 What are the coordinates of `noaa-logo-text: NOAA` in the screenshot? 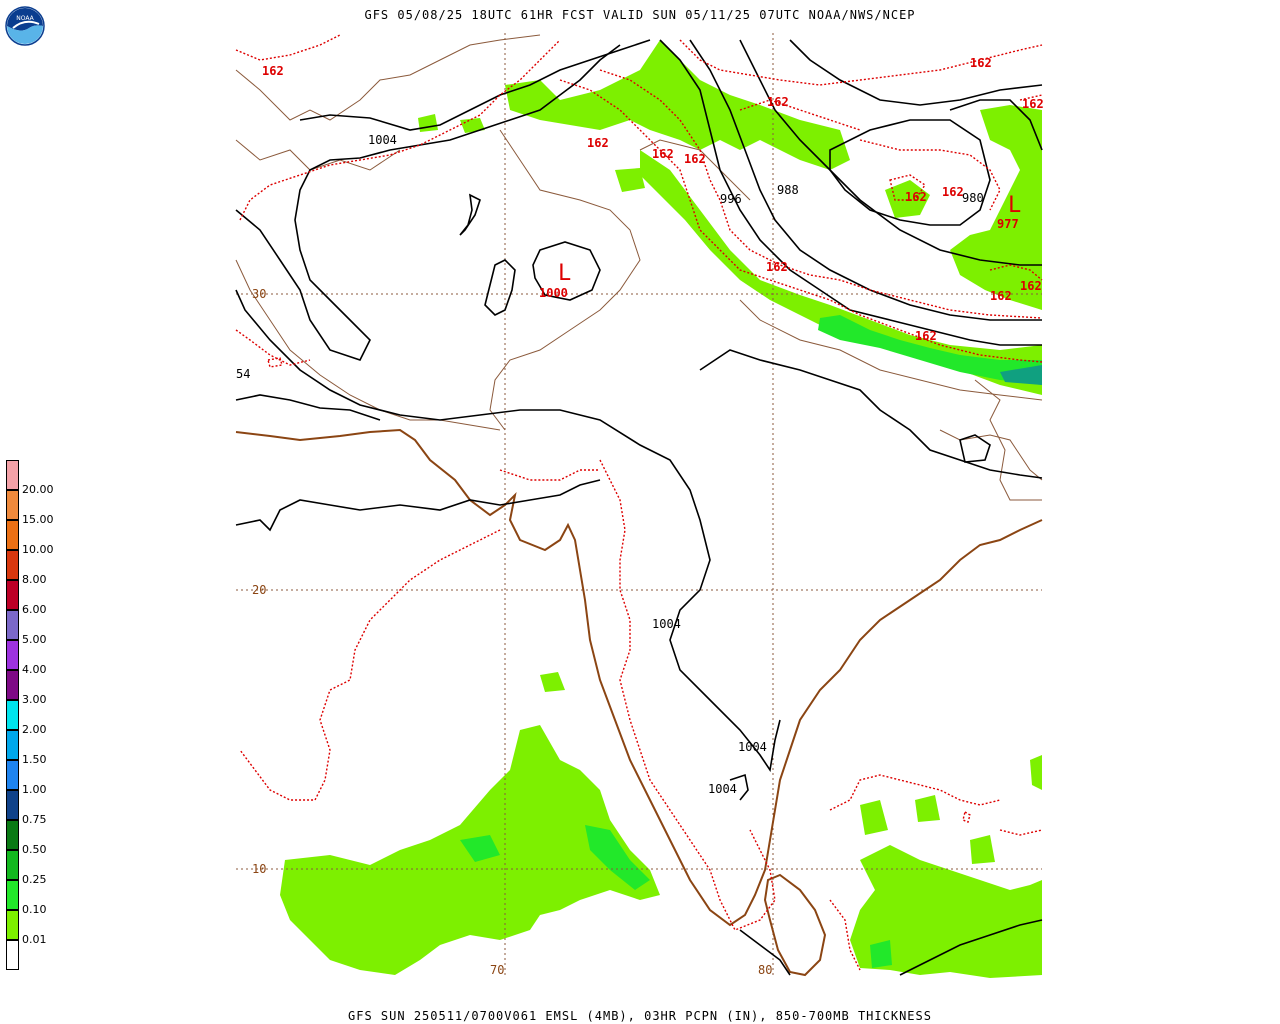 It's located at (25, 18).